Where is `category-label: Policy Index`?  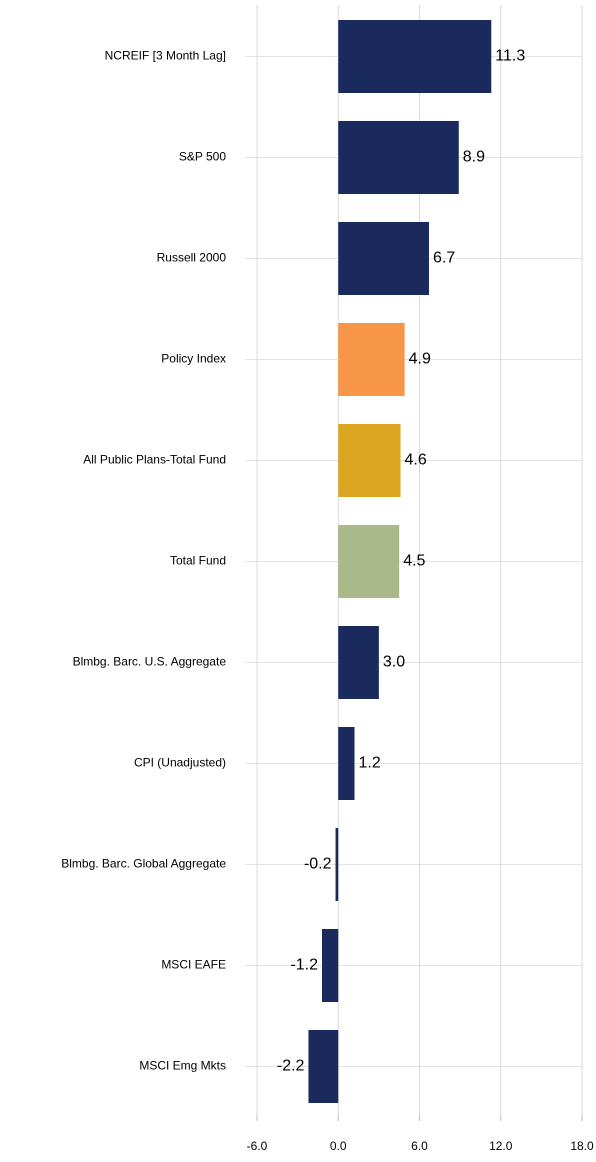 category-label: Policy Index is located at coordinates (193, 359).